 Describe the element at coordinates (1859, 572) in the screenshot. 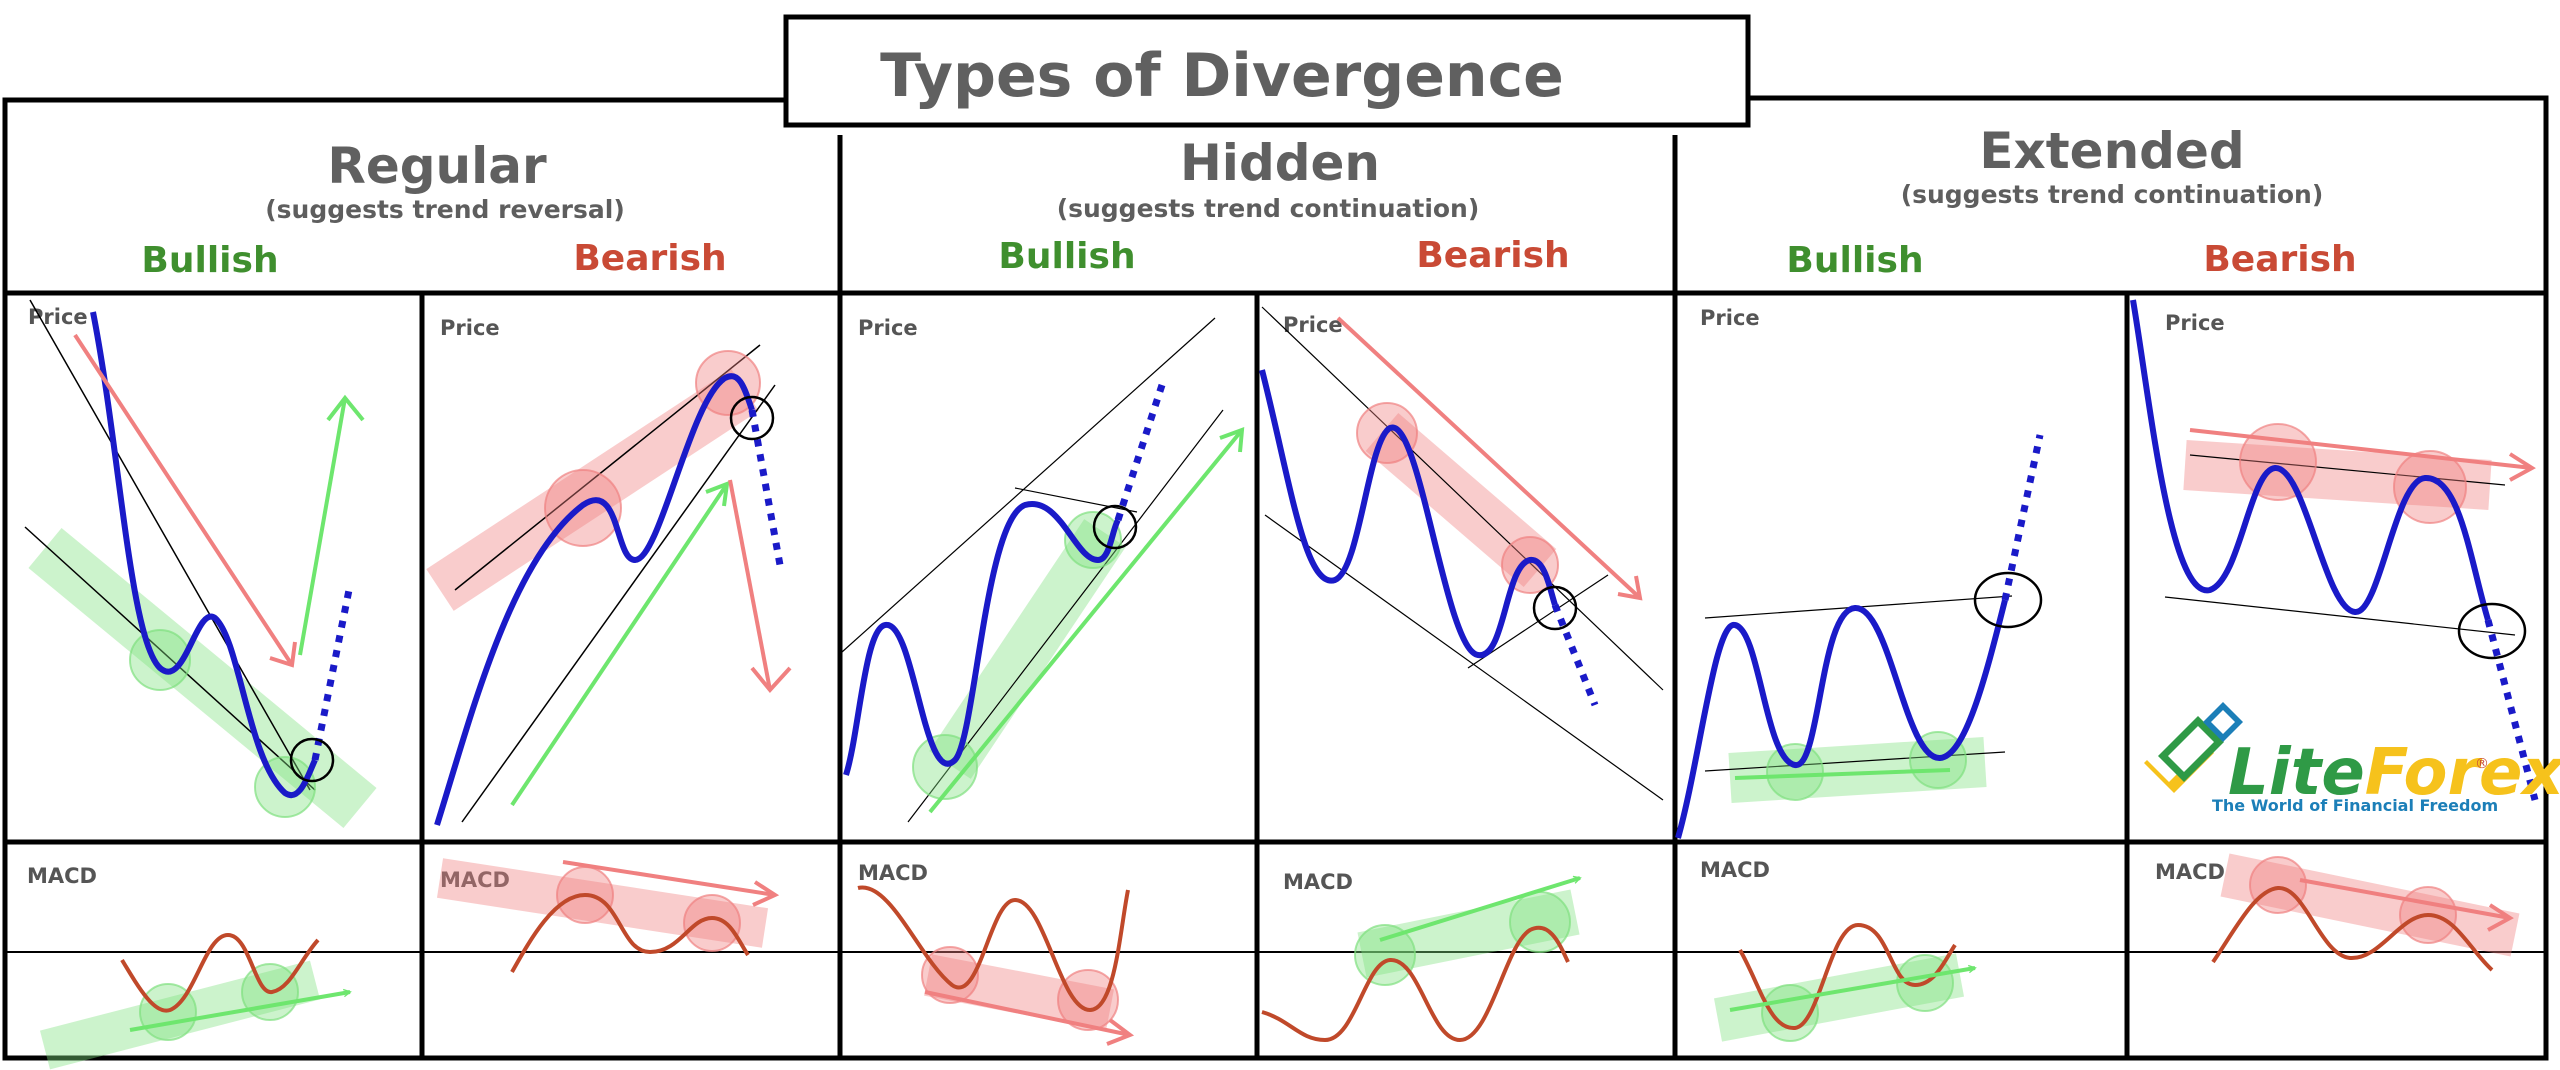

I see `price-panel-extended-bullish: Price` at that location.